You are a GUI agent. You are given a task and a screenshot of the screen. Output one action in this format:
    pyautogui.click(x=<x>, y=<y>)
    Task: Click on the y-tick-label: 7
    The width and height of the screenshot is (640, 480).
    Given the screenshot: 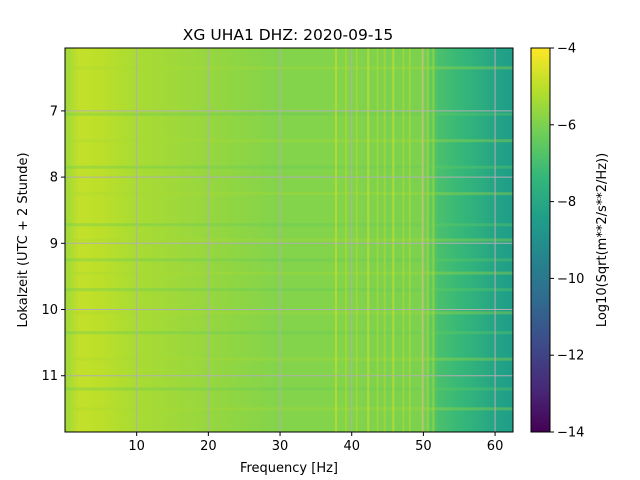 What is the action you would take?
    pyautogui.click(x=54, y=111)
    